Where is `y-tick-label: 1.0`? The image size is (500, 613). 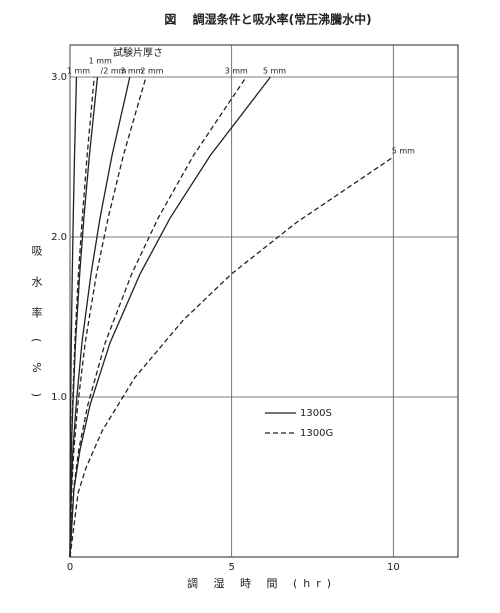 y-tick-label: 1.0 is located at coordinates (59, 397).